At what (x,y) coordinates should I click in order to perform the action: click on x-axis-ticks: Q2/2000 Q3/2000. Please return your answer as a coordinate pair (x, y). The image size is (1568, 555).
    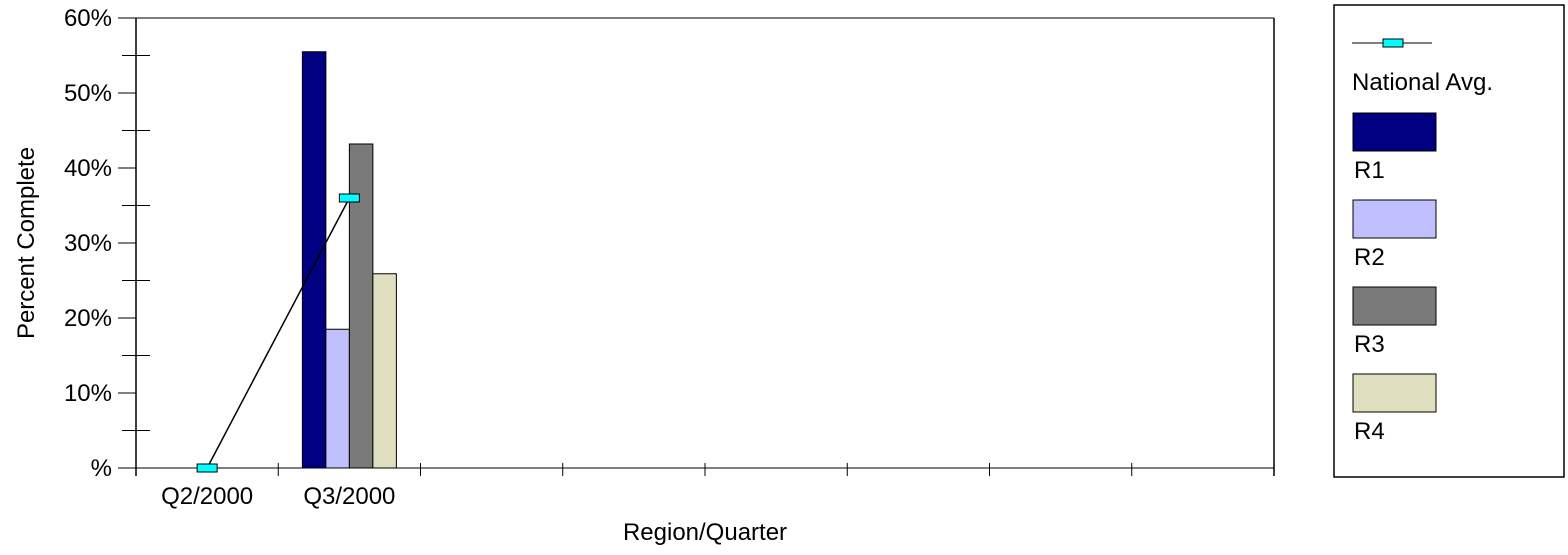
    Looking at the image, I should click on (705, 486).